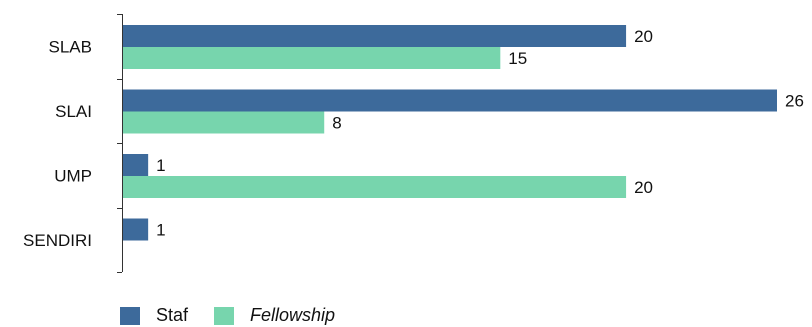 Image resolution: width=812 pixels, height=327 pixels. Describe the element at coordinates (794, 101) in the screenshot. I see `value-label: 26` at that location.